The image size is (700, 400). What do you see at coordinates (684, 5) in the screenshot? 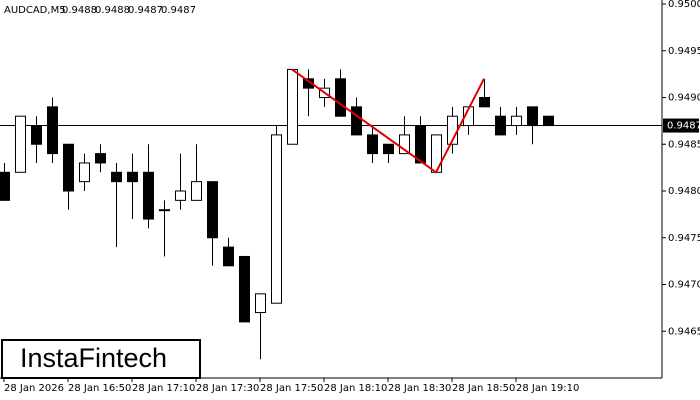
I see `y-tick-label: 0.9500` at bounding box center [684, 5].